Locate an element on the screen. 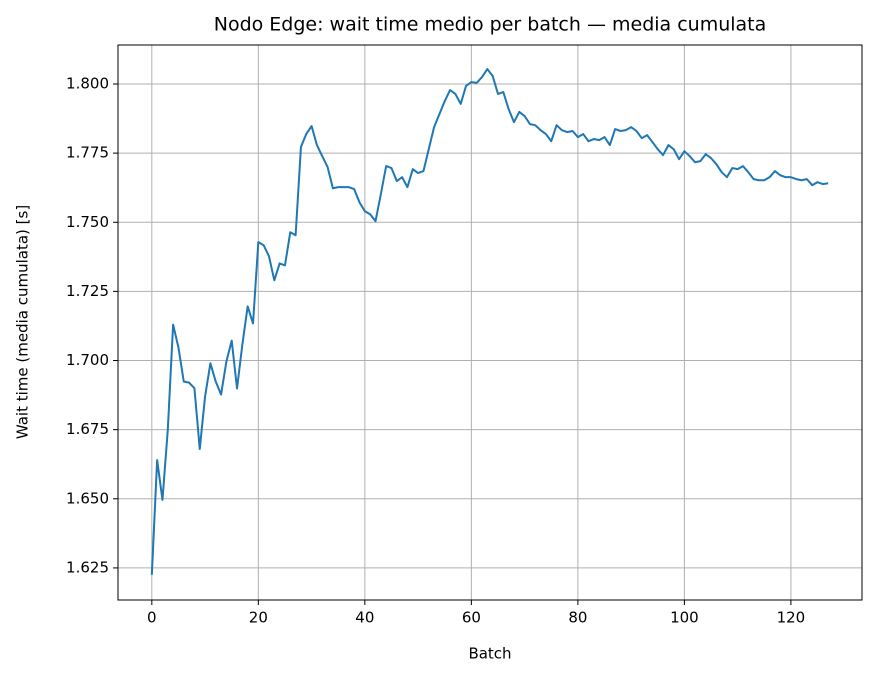  x-tick-label: 80 is located at coordinates (577, 618).